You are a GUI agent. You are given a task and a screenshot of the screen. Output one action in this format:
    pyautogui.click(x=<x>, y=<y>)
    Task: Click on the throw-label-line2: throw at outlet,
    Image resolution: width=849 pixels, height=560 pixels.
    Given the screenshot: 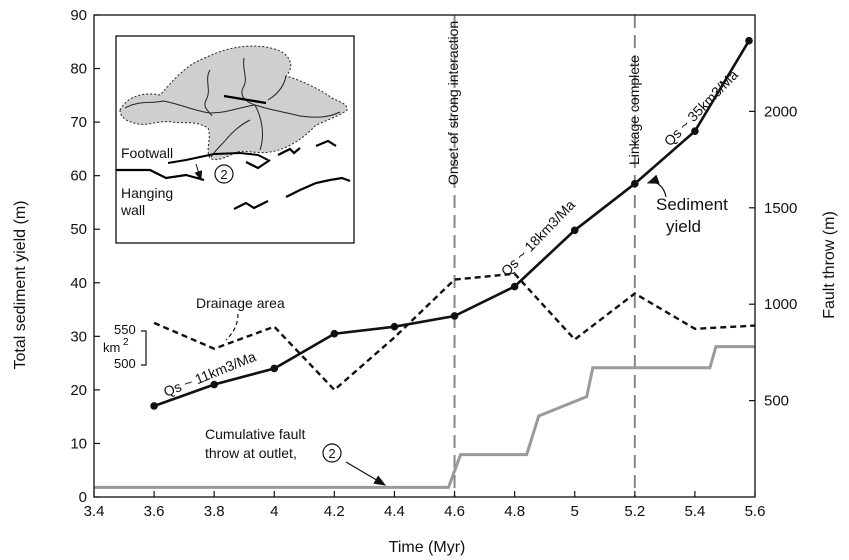 What is the action you would take?
    pyautogui.click(x=251, y=453)
    